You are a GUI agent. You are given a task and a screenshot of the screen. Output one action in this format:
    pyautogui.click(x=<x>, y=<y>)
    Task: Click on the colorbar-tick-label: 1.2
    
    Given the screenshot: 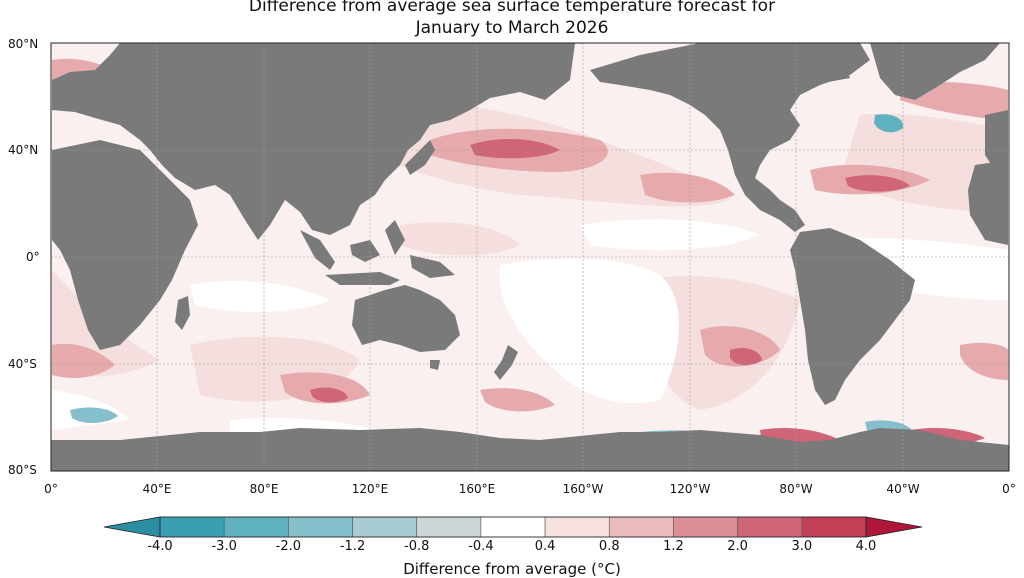 What is the action you would take?
    pyautogui.click(x=673, y=546)
    